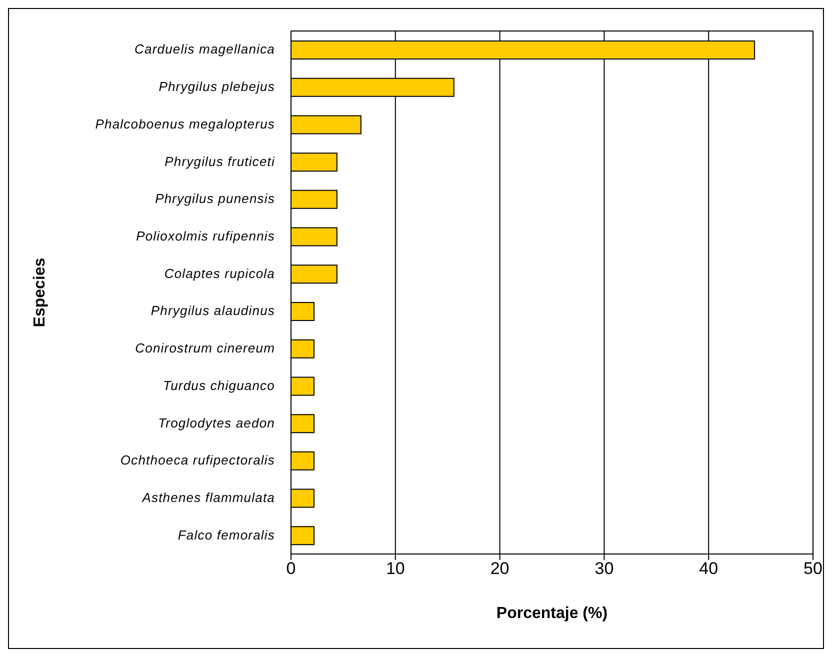 Image resolution: width=832 pixels, height=657 pixels. I want to click on x-tick-label: 50, so click(813, 568).